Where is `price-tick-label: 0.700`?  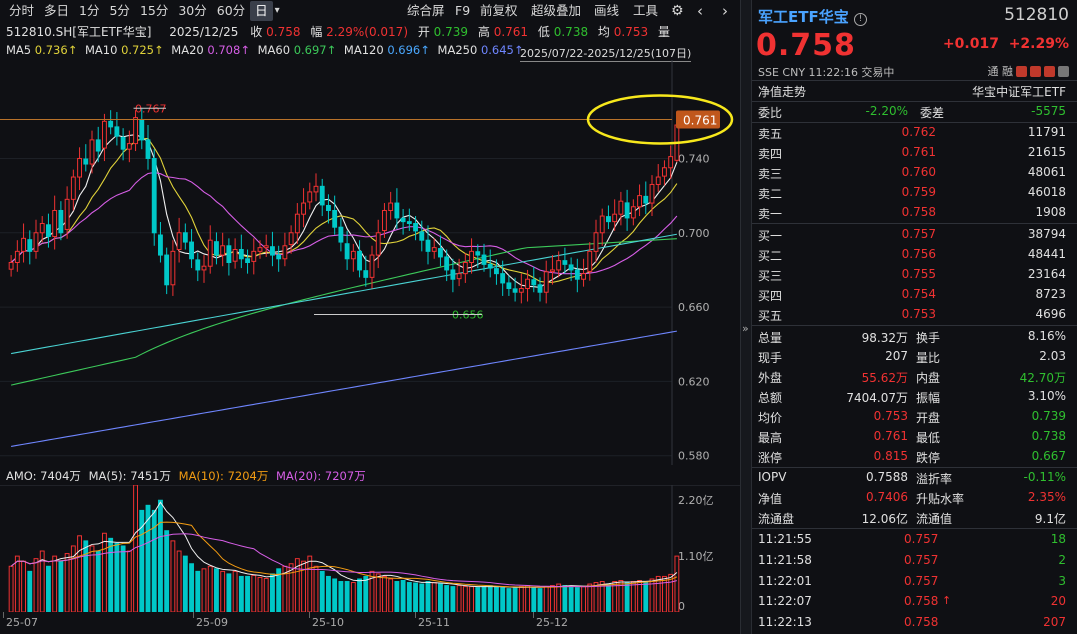
price-tick-label: 0.700 is located at coordinates (694, 233).